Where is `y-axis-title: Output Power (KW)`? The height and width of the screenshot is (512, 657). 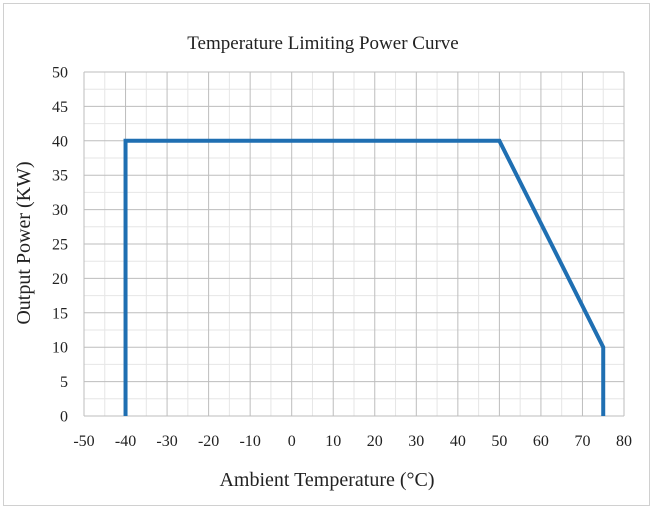
y-axis-title: Output Power (KW) is located at coordinates (24, 242).